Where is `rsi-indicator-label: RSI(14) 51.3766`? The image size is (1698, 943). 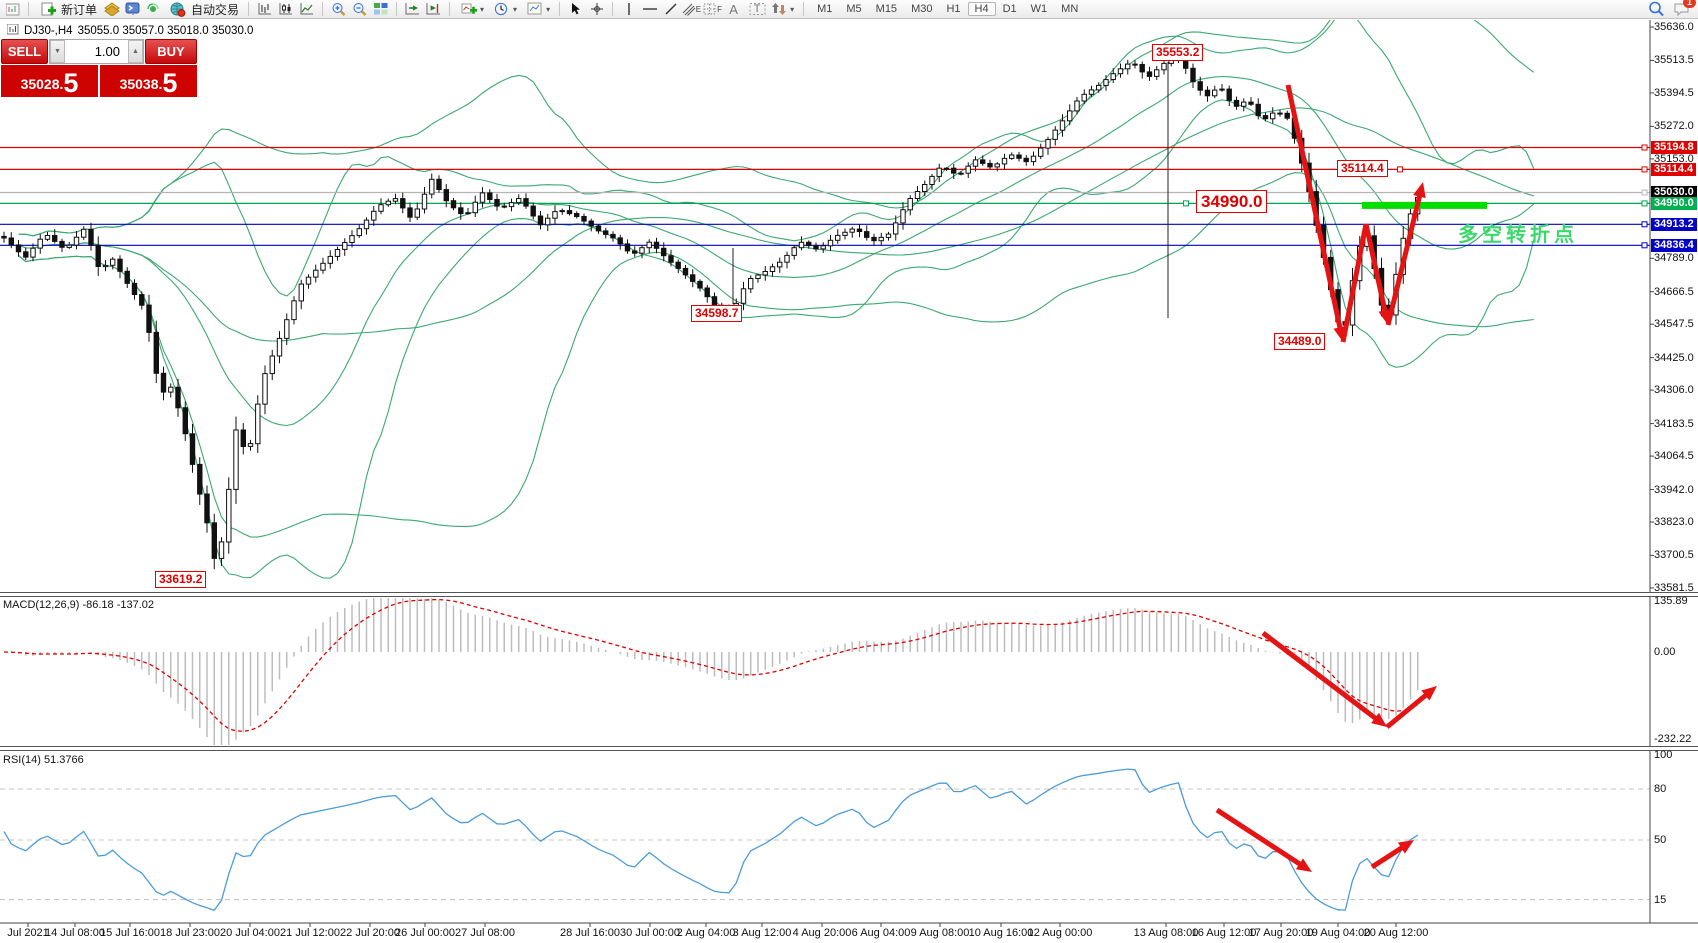 rsi-indicator-label: RSI(14) 51.3766 is located at coordinates (43, 760).